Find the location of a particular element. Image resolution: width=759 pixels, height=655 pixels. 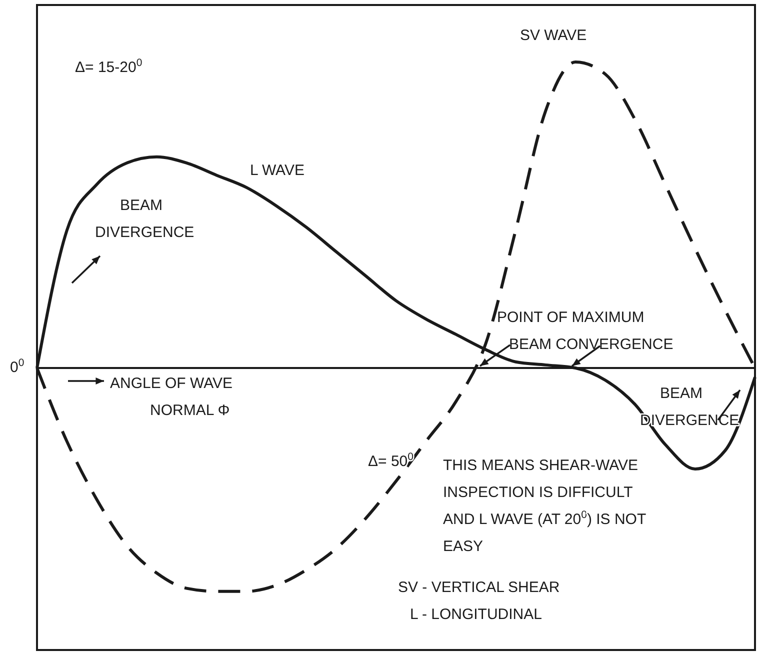

series-label: SV WAVE is located at coordinates (553, 35).